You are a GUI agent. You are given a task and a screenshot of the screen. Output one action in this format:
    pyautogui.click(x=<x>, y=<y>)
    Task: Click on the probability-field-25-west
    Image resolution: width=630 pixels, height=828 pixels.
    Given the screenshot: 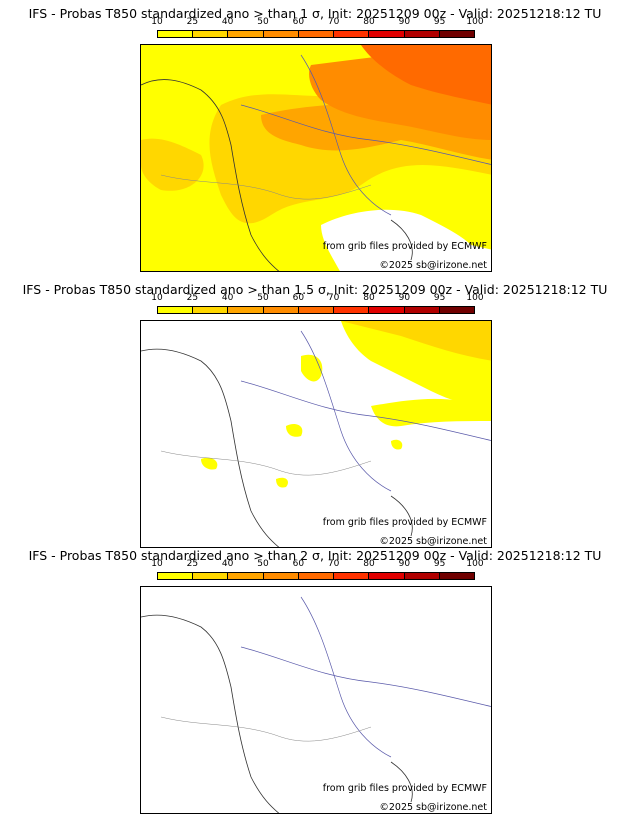 What is the action you would take?
    pyautogui.click(x=172, y=164)
    